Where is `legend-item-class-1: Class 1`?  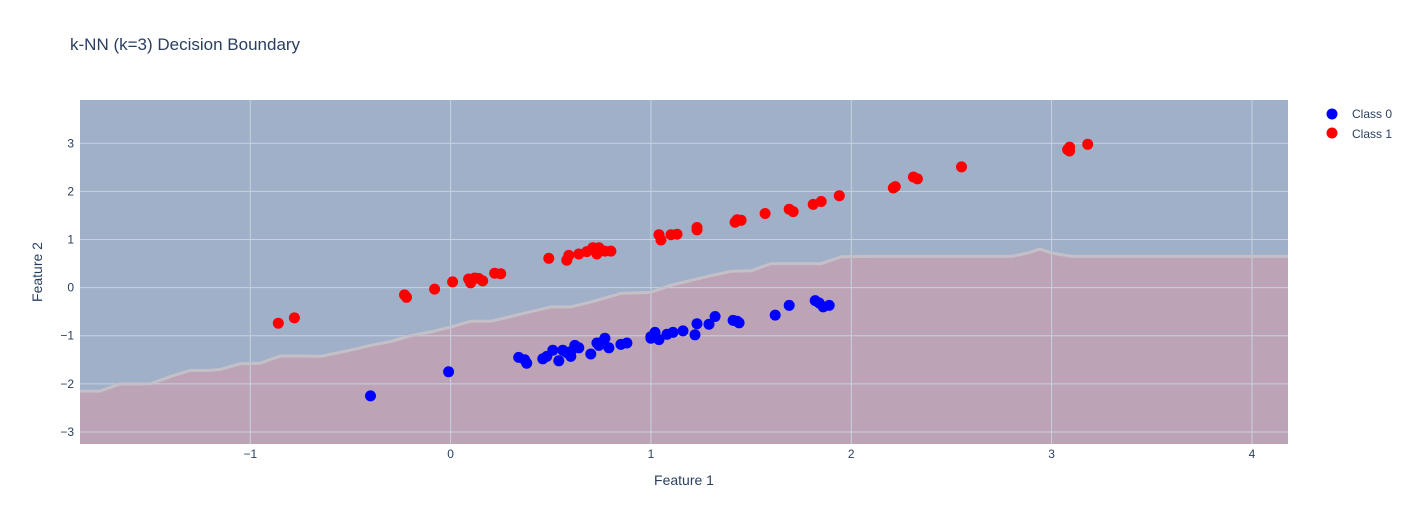 legend-item-class-1: Class 1 is located at coordinates (1359, 134).